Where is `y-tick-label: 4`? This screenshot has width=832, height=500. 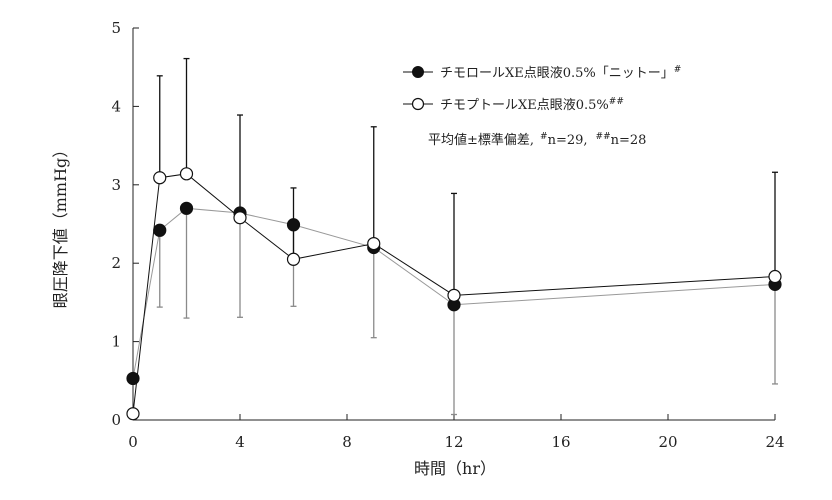 y-tick-label: 4 is located at coordinates (116, 106).